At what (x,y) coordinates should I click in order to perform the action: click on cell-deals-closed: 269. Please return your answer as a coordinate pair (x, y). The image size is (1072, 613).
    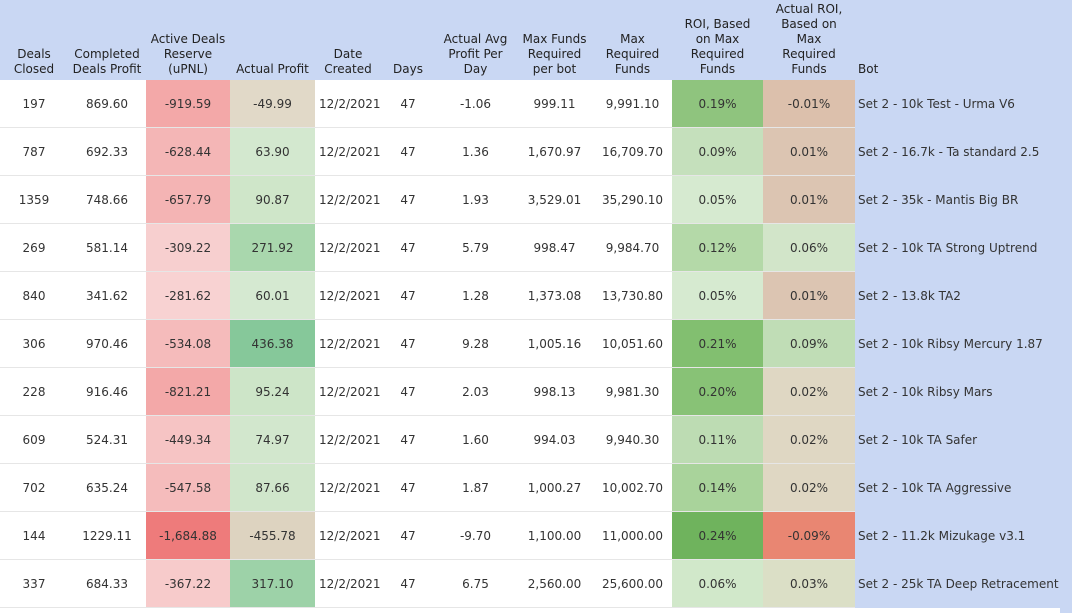
    Looking at the image, I should click on (34, 248).